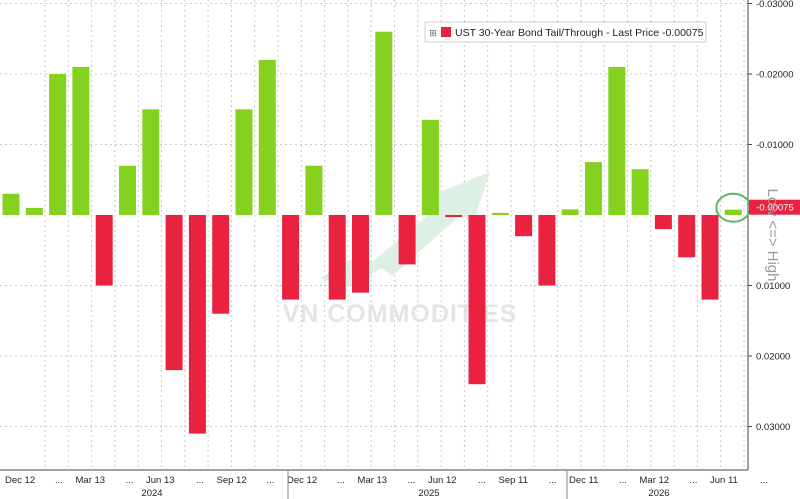  What do you see at coordinates (775, 145) in the screenshot?
I see `y-tick-label-2: -0.01000` at bounding box center [775, 145].